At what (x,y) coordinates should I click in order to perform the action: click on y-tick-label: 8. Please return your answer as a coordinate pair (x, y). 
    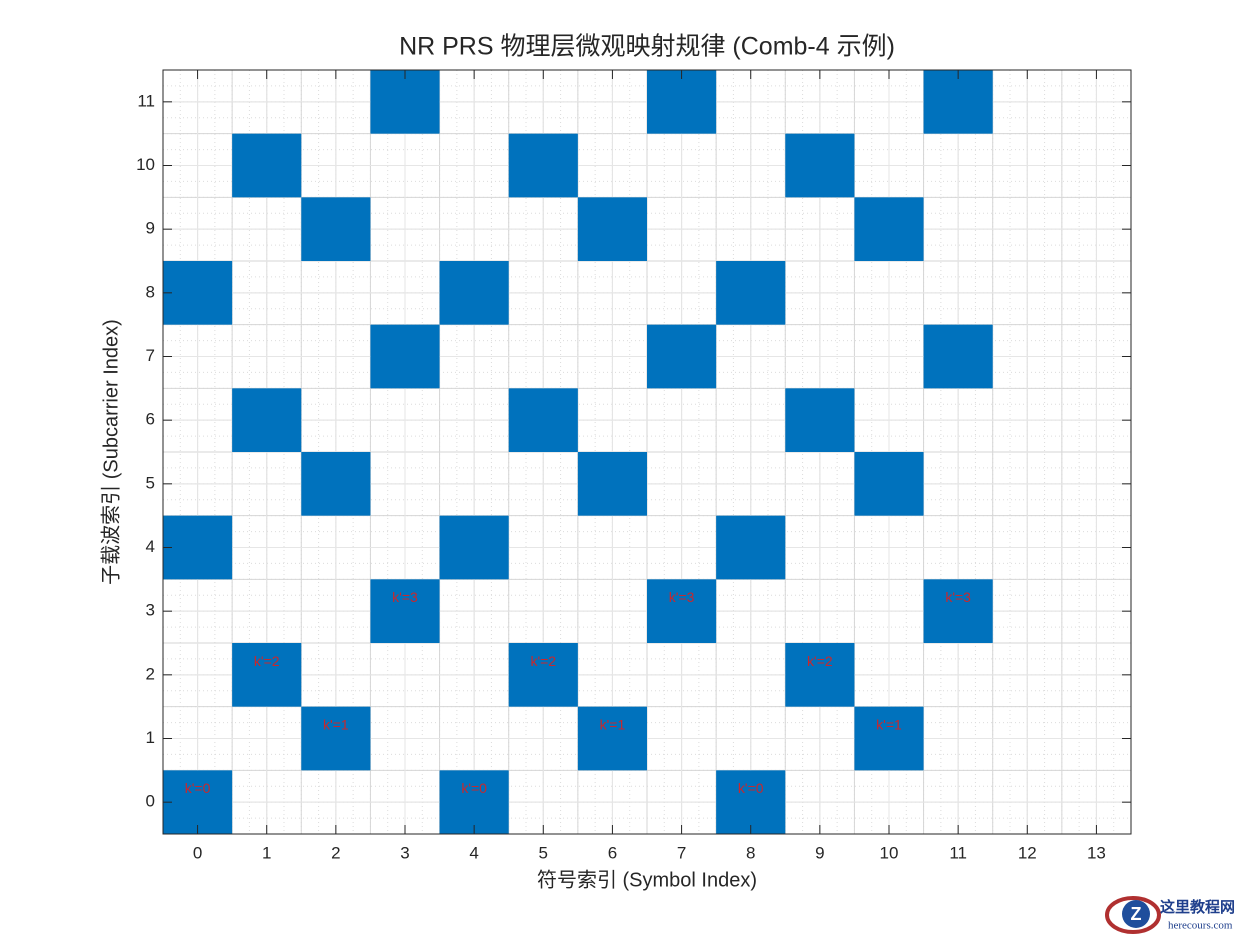
    Looking at the image, I should click on (150, 291).